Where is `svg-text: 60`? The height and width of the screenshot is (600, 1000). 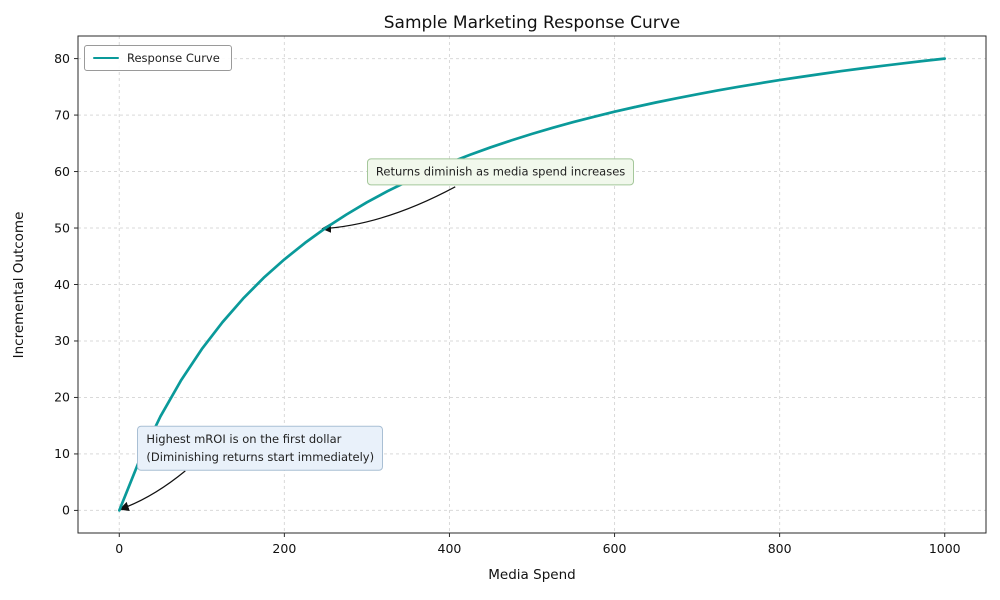 svg-text: 60 is located at coordinates (62, 171).